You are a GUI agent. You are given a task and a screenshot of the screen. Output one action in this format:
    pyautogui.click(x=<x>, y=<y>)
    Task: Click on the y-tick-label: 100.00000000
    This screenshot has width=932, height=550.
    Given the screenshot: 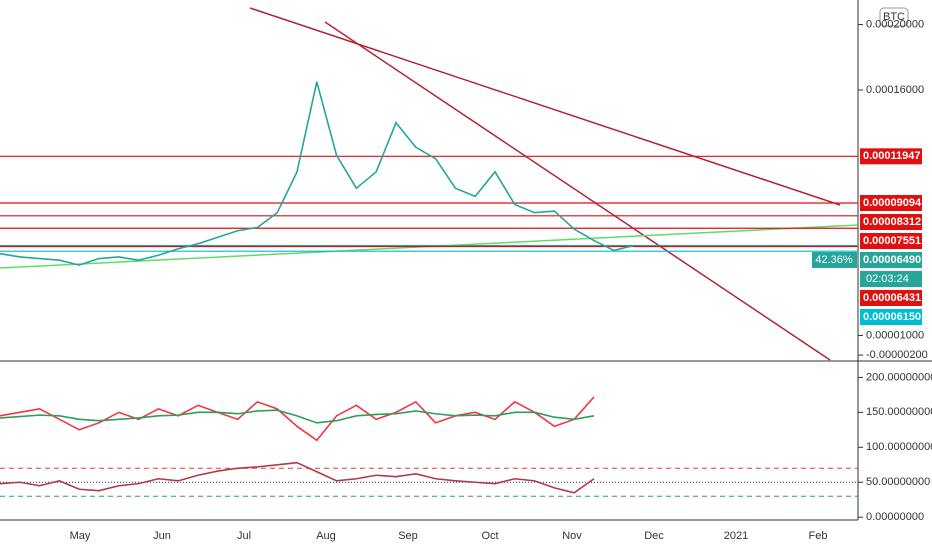 What is the action you would take?
    pyautogui.click(x=899, y=447)
    